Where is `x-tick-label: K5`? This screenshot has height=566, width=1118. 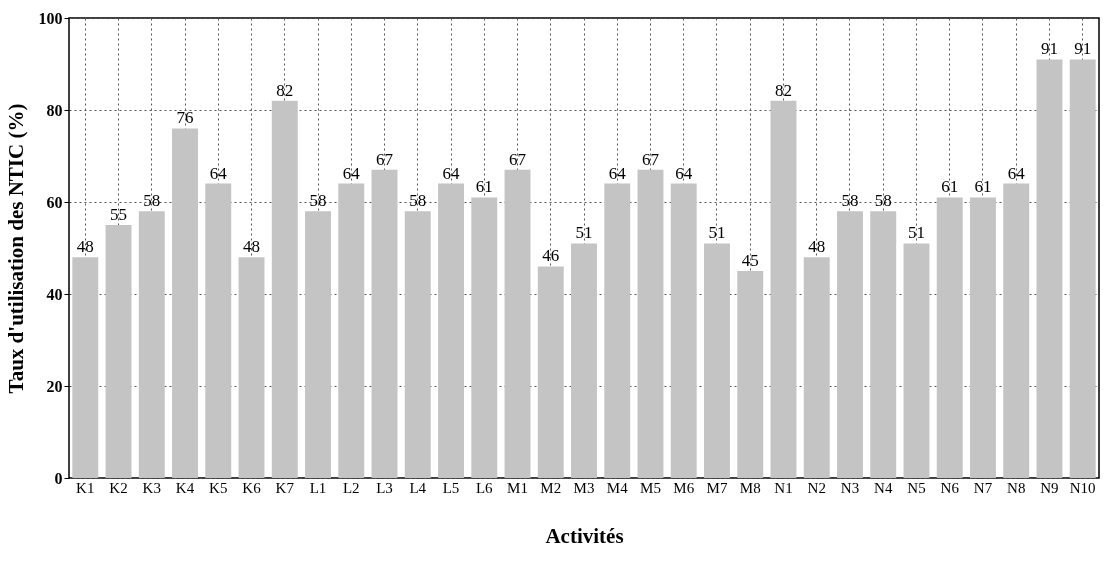
x-tick-label: K5 is located at coordinates (218, 487).